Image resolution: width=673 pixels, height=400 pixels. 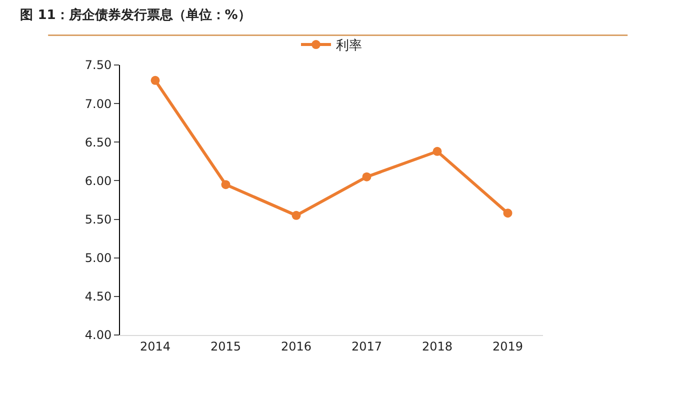 I want to click on y-tick-label: 6.00, so click(x=98, y=181).